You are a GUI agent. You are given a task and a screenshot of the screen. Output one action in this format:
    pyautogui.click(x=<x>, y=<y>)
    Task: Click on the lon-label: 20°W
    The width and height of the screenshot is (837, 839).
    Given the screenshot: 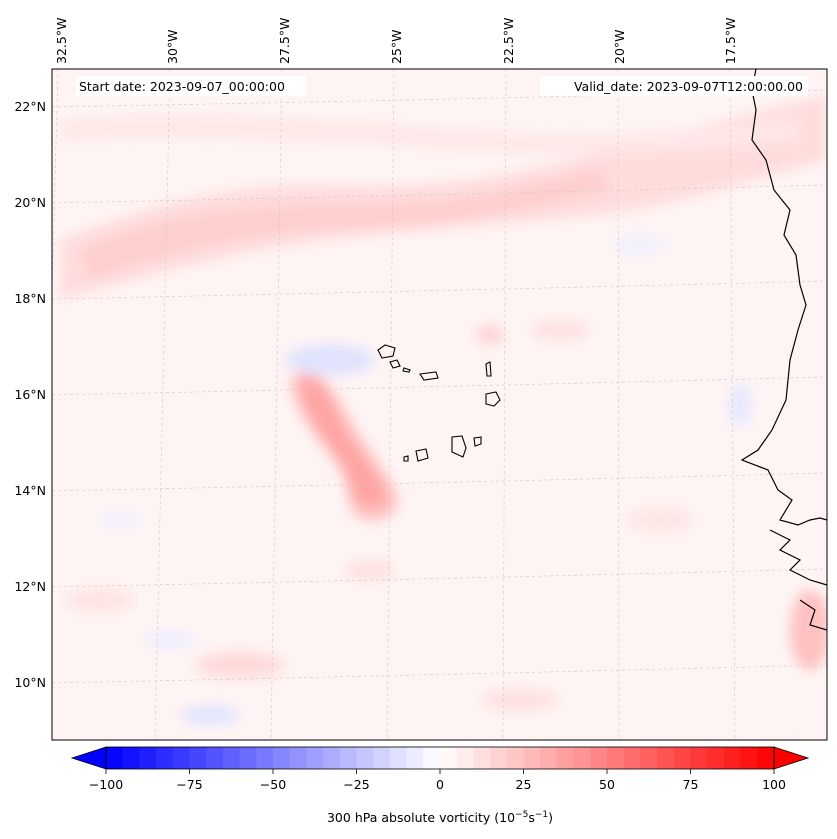 What is the action you would take?
    pyautogui.click(x=619, y=46)
    